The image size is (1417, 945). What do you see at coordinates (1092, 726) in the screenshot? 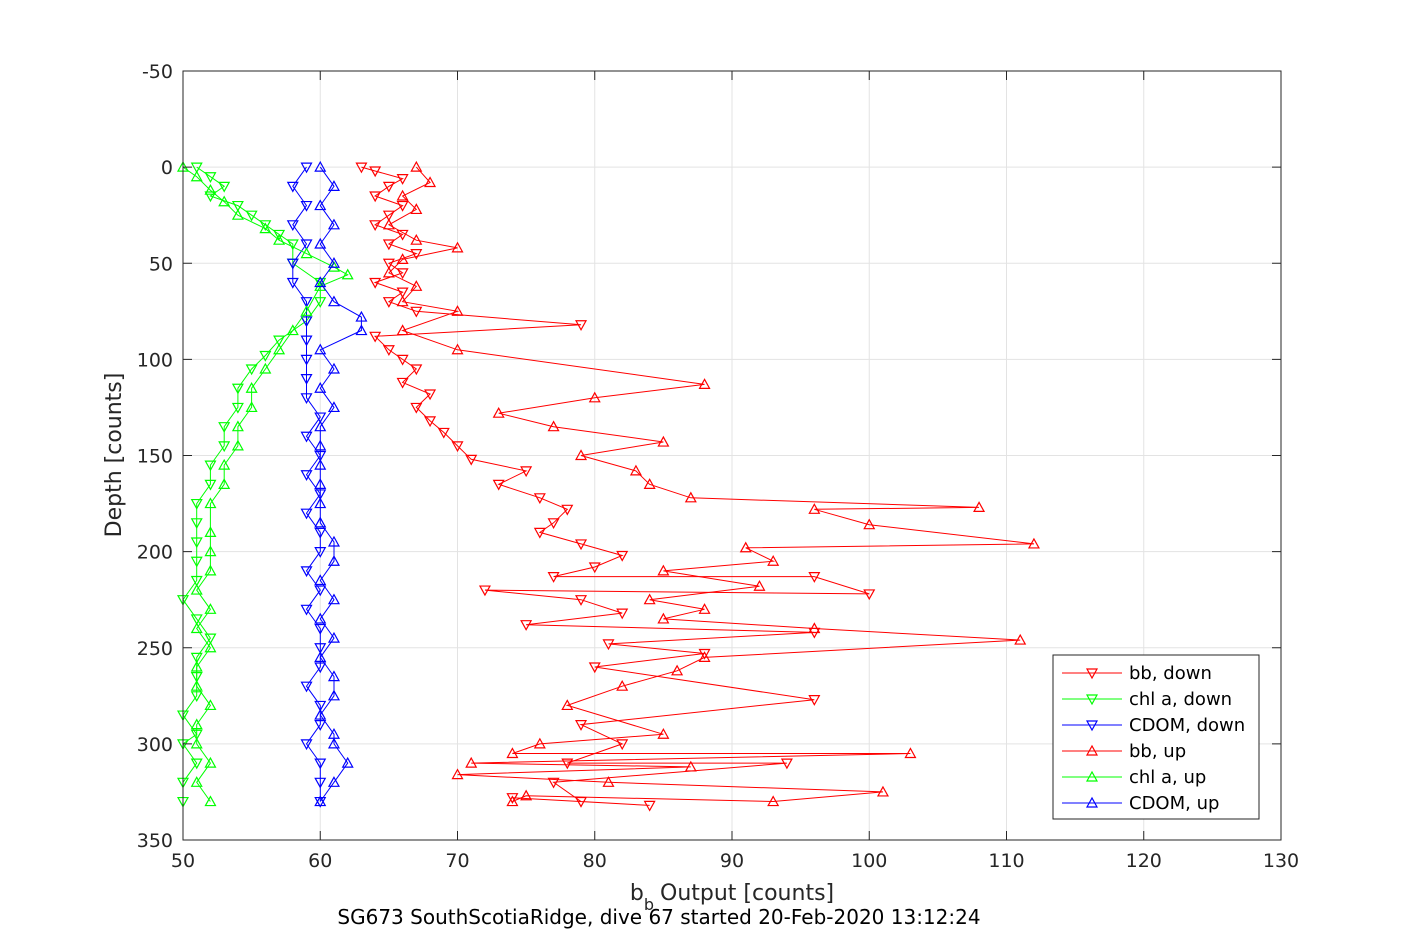
I see `legend-marker` at bounding box center [1092, 726].